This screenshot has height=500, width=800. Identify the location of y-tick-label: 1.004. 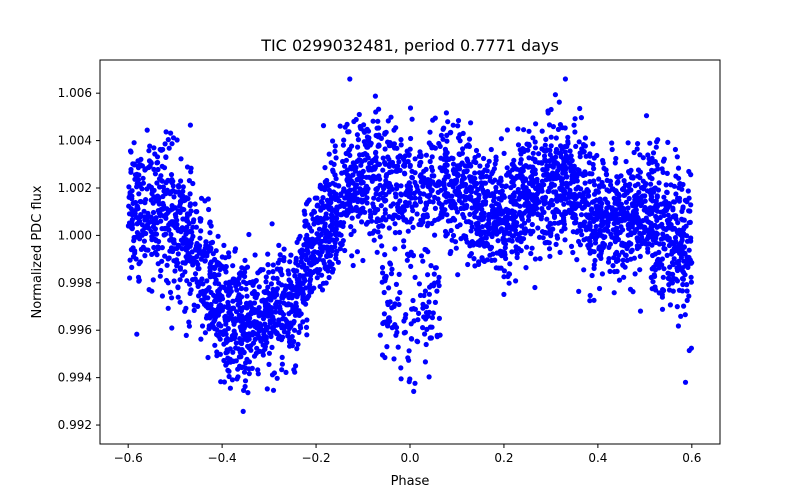
(75, 141).